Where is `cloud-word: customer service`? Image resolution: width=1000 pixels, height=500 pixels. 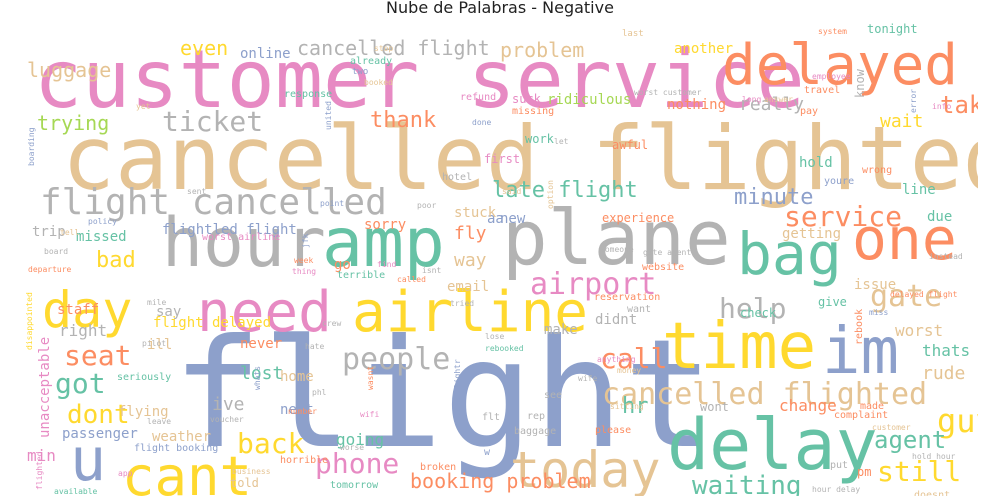
cloud-word: customer service is located at coordinates (419, 79).